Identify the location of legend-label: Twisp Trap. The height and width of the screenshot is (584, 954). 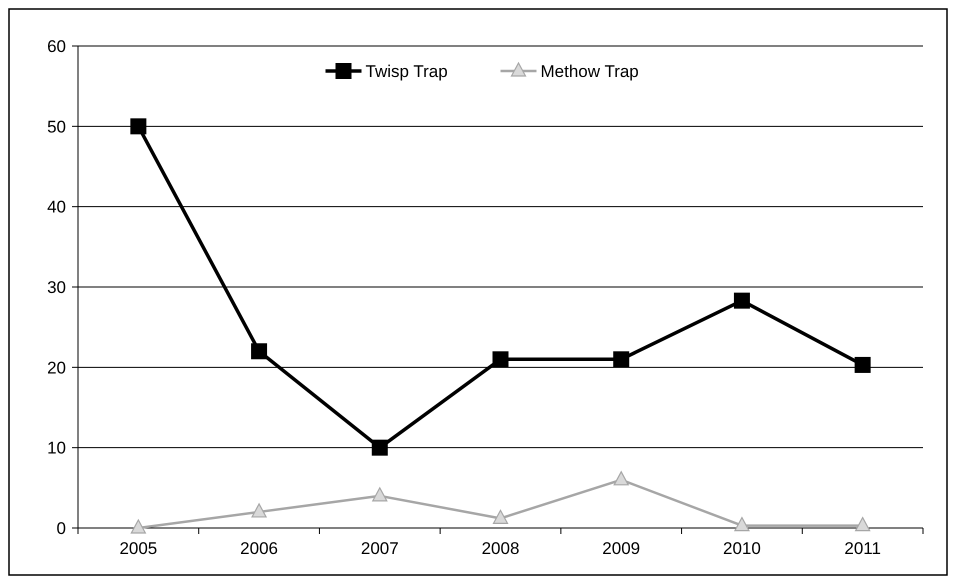
(407, 71).